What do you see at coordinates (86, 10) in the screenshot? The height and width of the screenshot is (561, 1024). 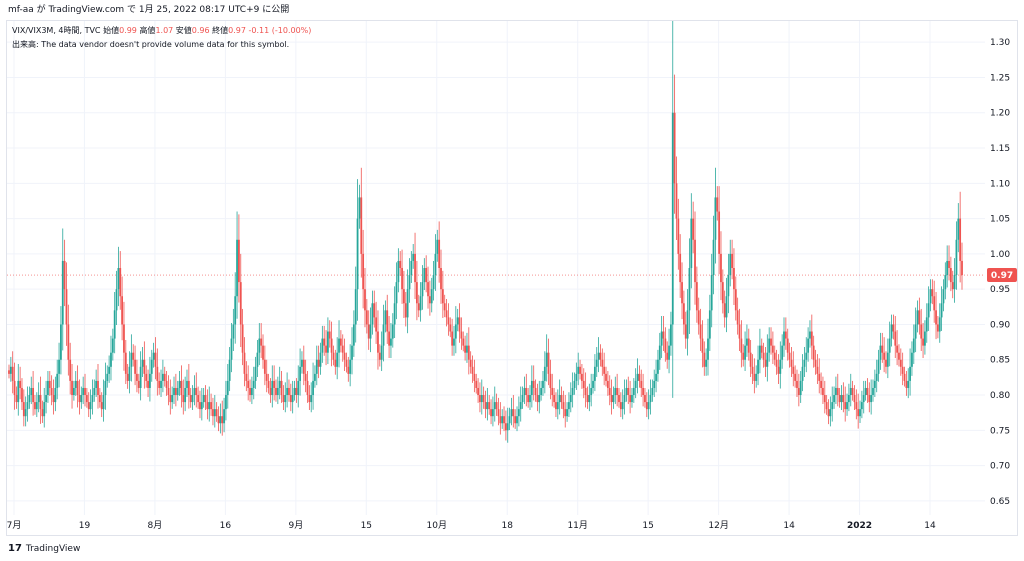 I see `site-name: TradingView.com` at bounding box center [86, 10].